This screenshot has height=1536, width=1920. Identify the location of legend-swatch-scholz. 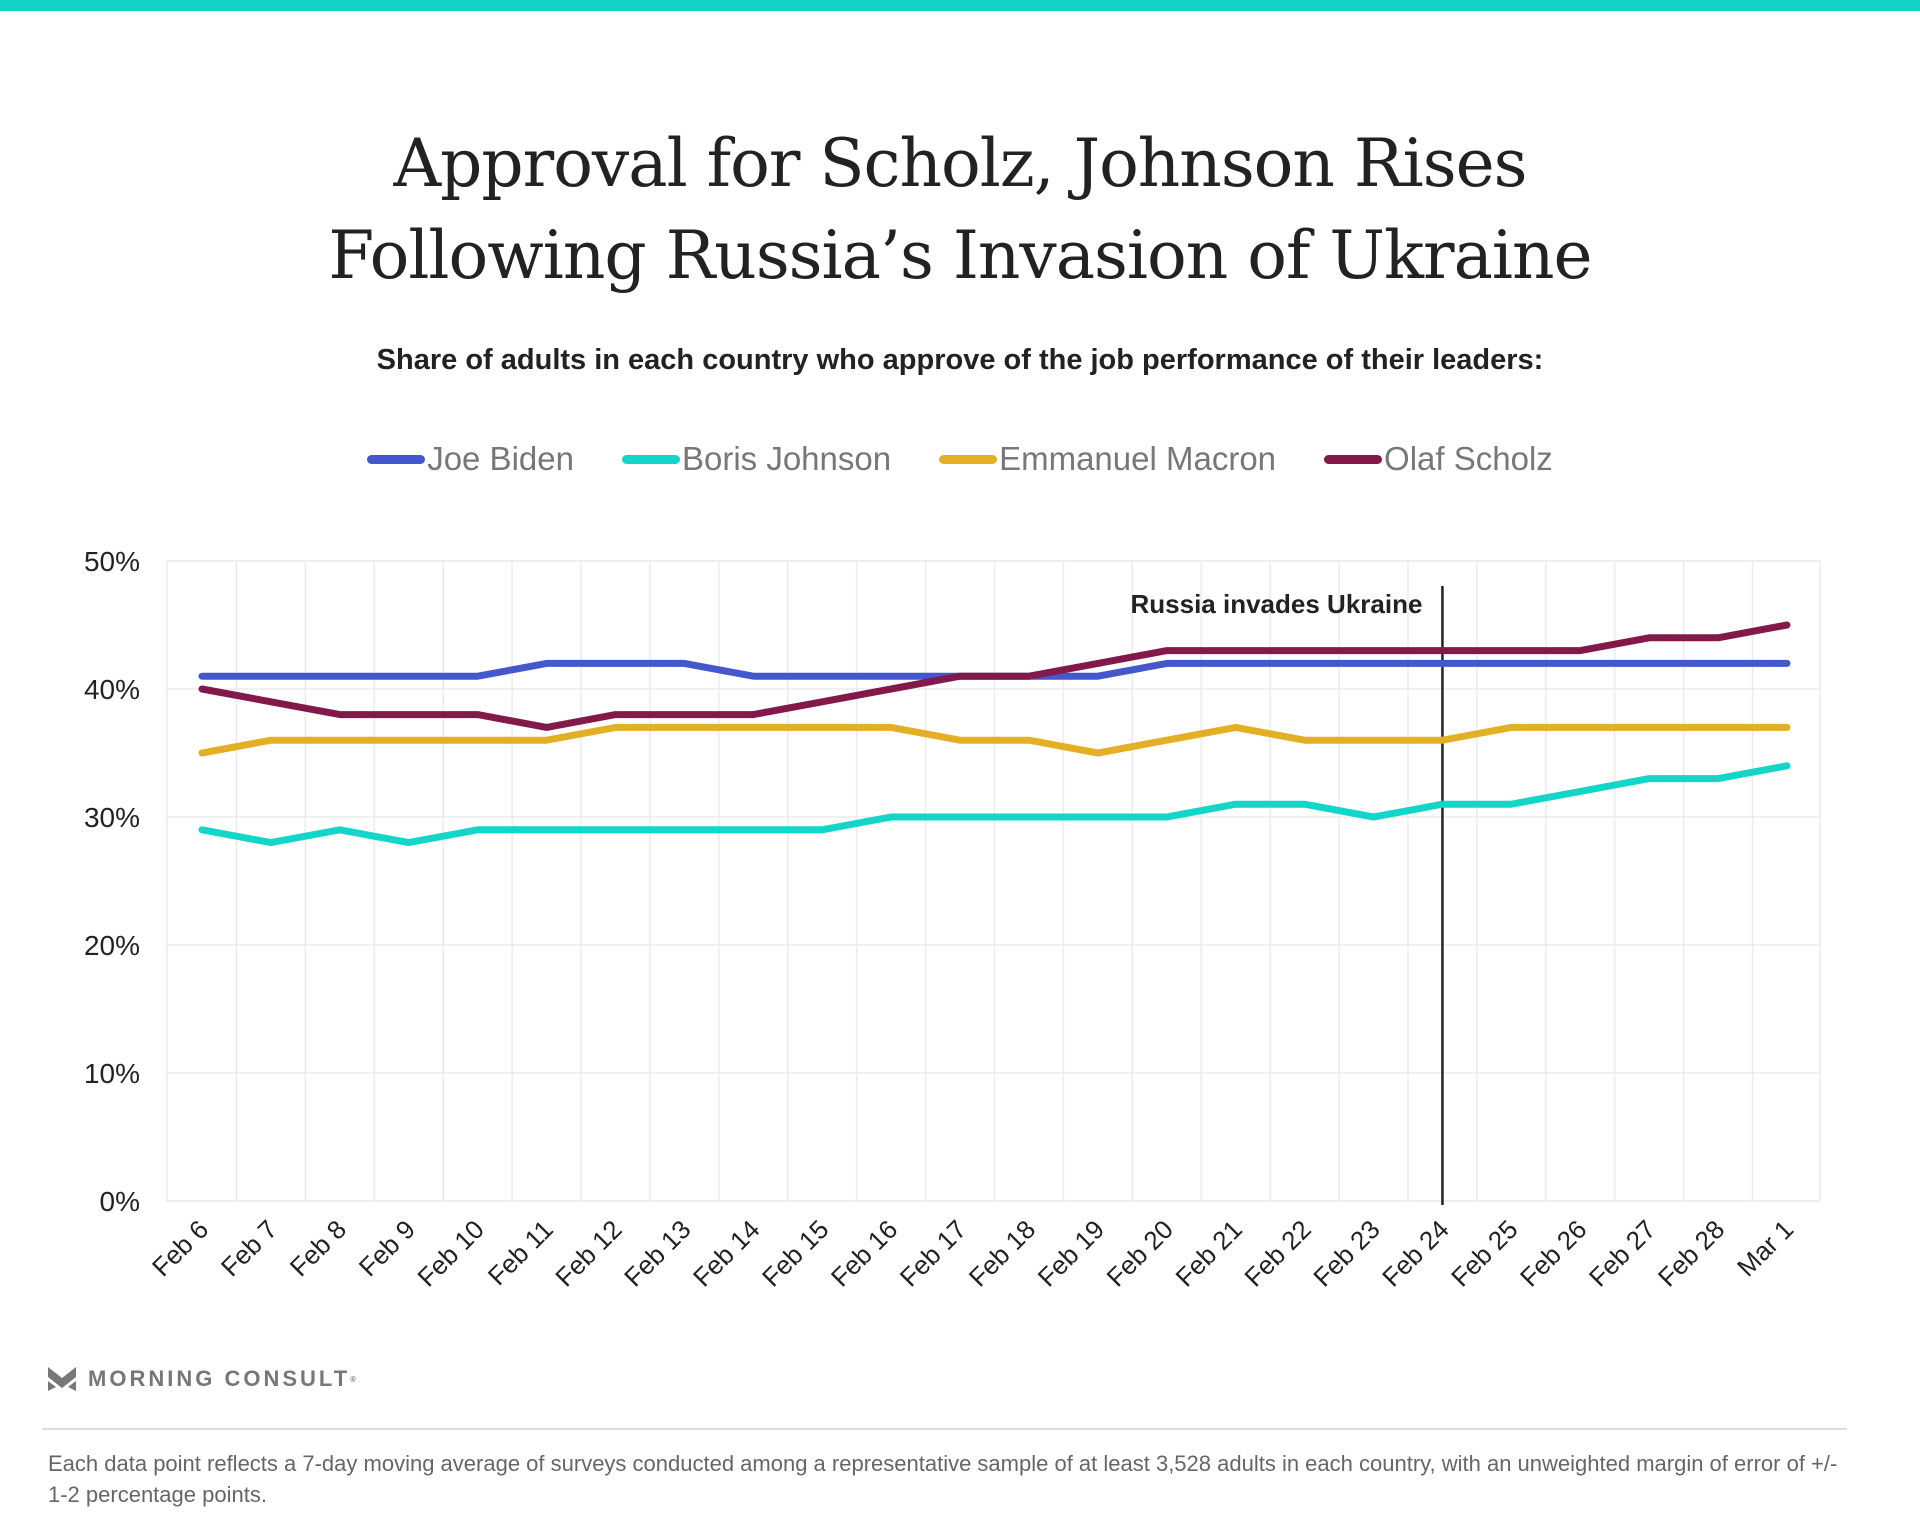
(1353, 459).